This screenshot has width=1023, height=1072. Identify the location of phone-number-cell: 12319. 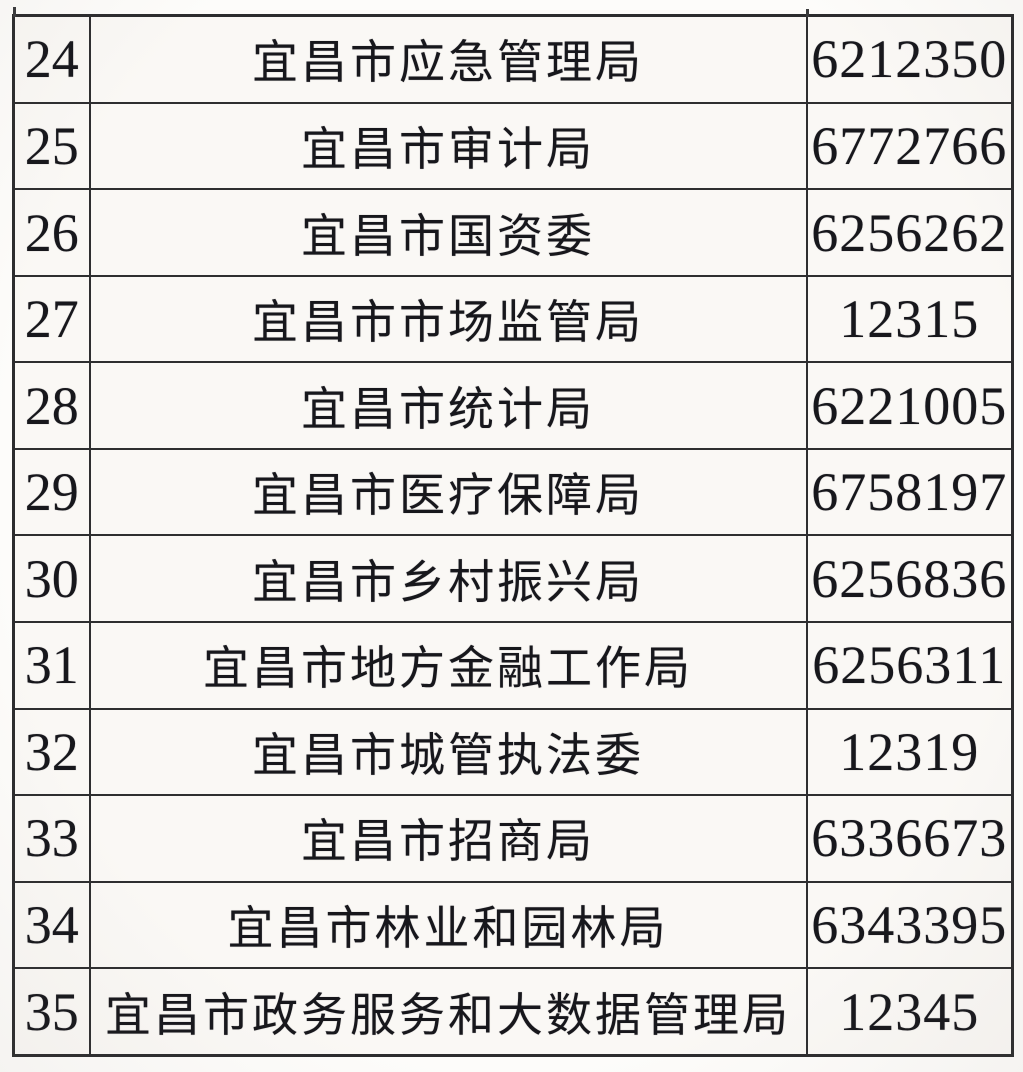
(909, 752).